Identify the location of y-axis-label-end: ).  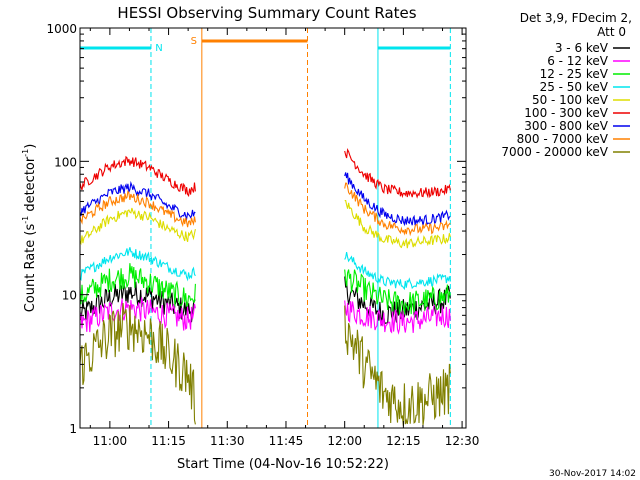
(30, 146).